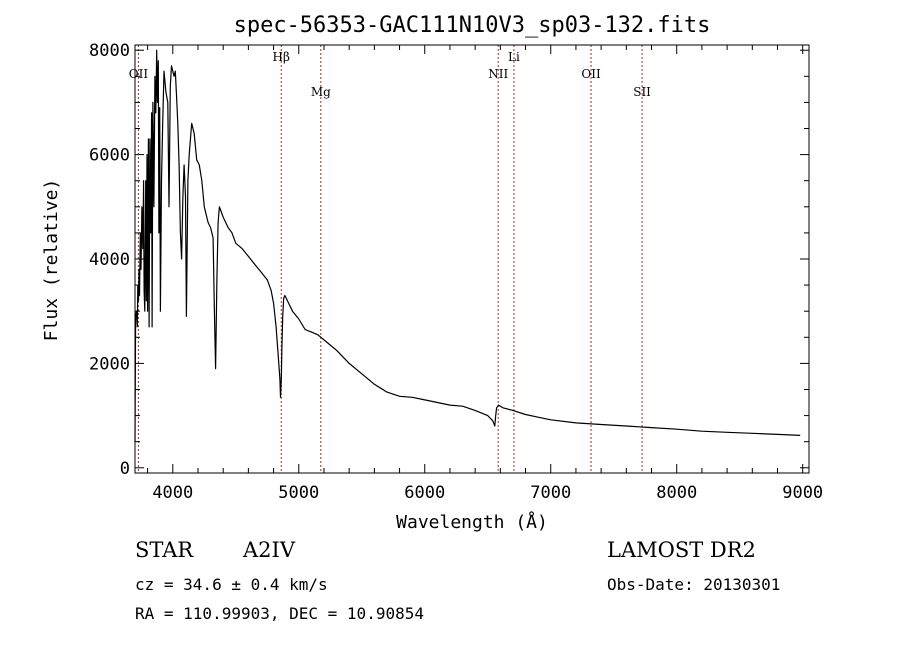 The height and width of the screenshot is (649, 900). What do you see at coordinates (125, 469) in the screenshot?
I see `y-tick-label-0: 0` at bounding box center [125, 469].